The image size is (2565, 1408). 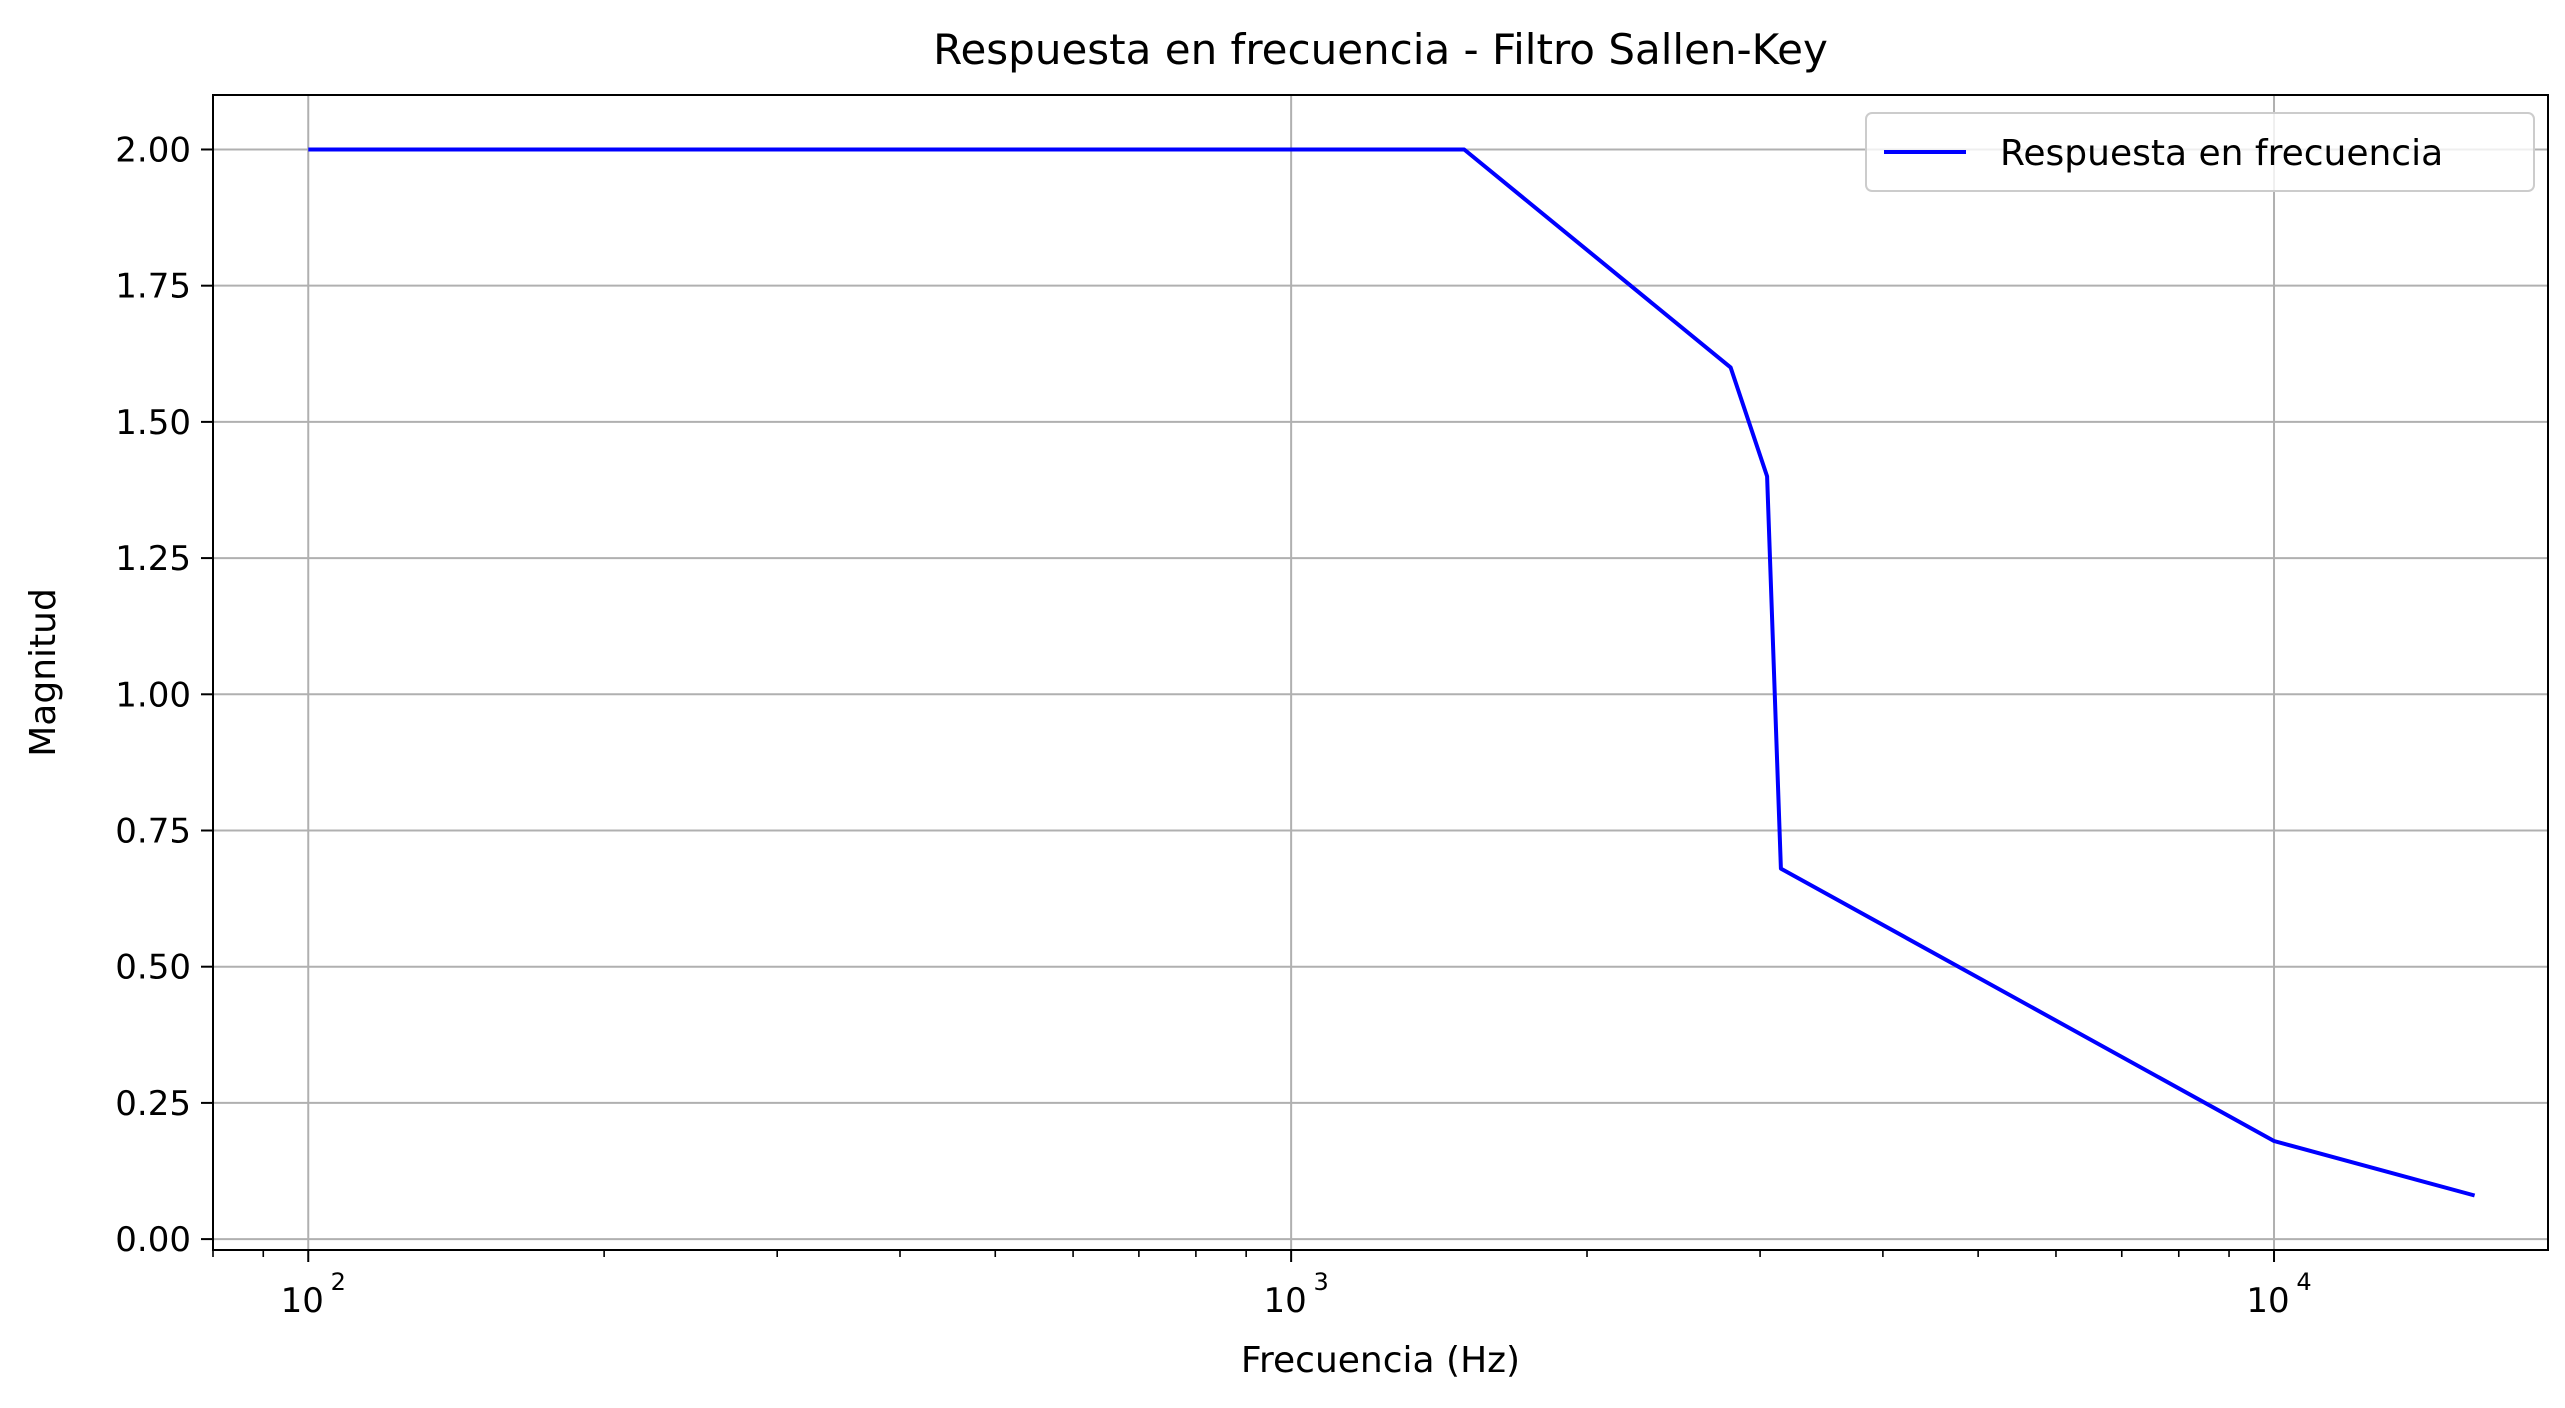 I want to click on legend: Respuesta en frecuencia, so click(x=2200, y=152).